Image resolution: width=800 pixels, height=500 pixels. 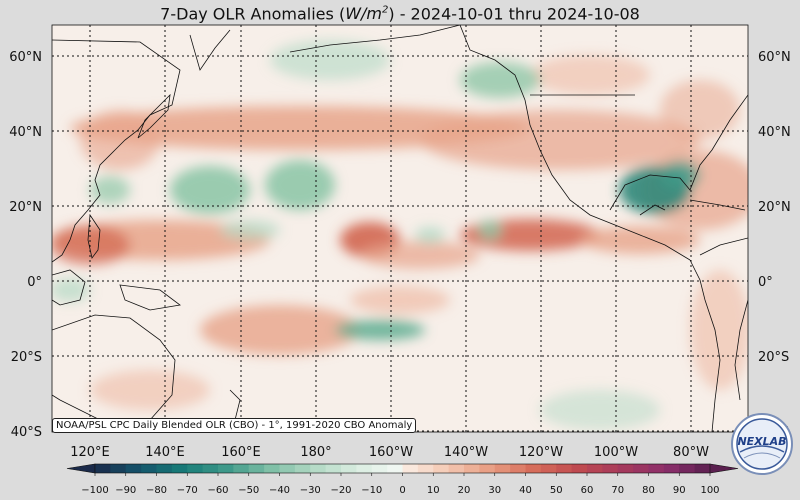 I want to click on colorbar-tick-label: −10, so click(x=371, y=490).